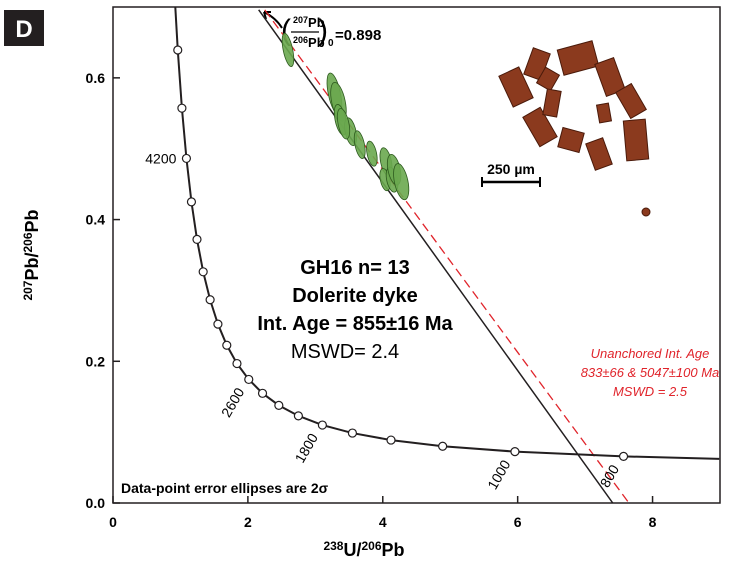 Image resolution: width=731 pixels, height=567 pixels. I want to click on x-tick-label: 6, so click(518, 522).